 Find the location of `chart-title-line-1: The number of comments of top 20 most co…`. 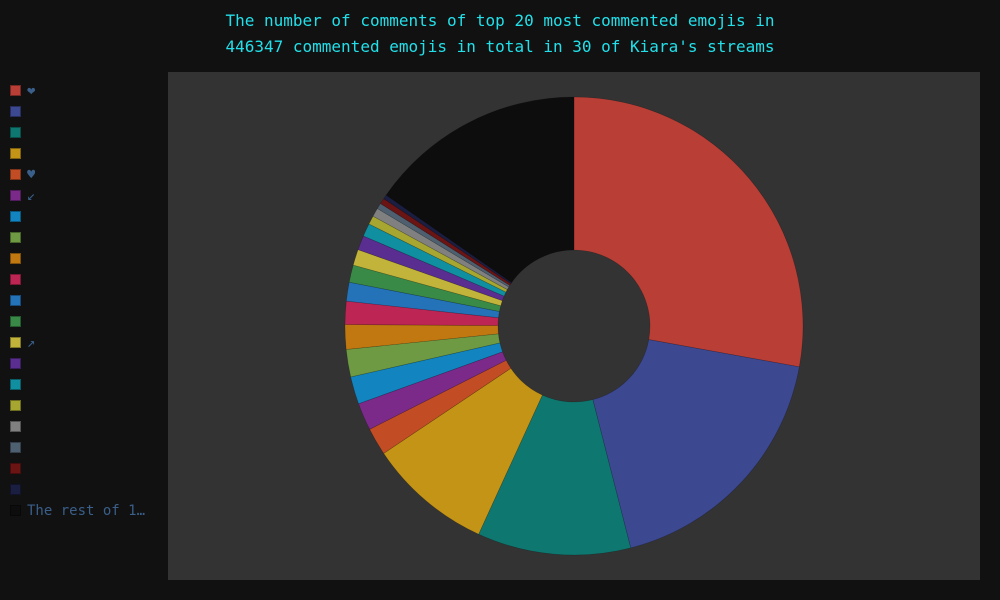

chart-title-line-1: The number of comments of top 20 most co… is located at coordinates (500, 20).